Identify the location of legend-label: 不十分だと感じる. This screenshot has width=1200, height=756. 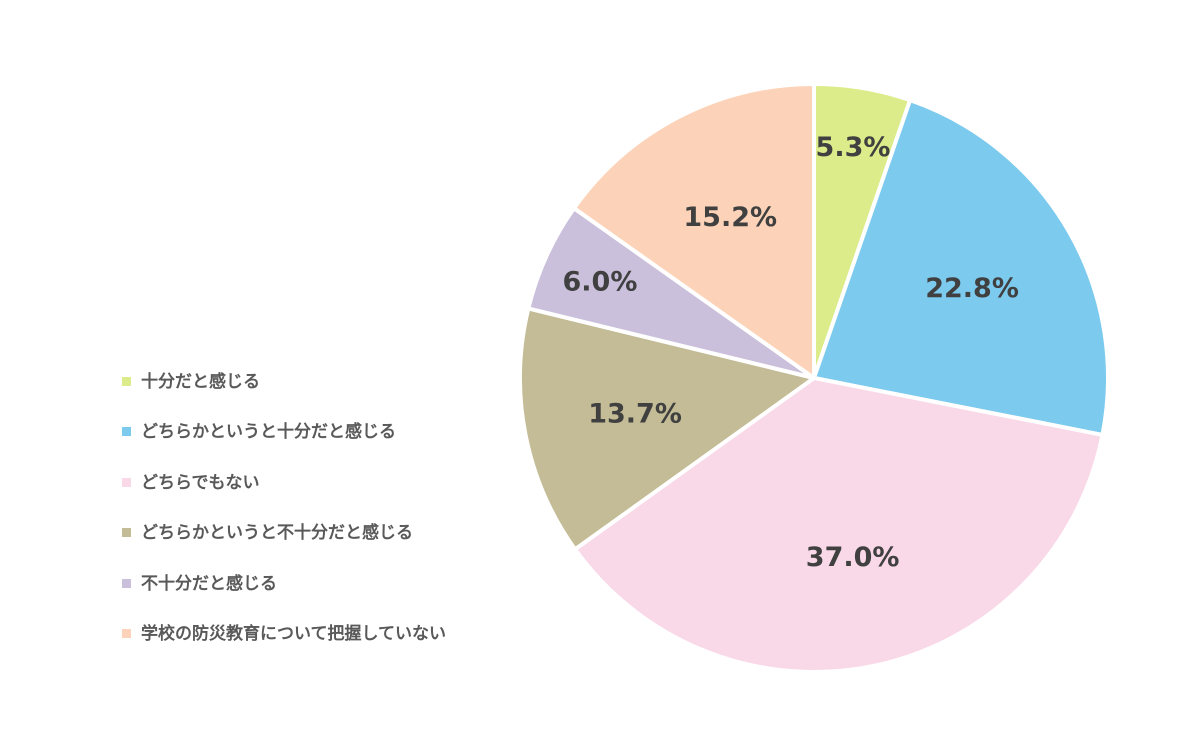
(209, 583).